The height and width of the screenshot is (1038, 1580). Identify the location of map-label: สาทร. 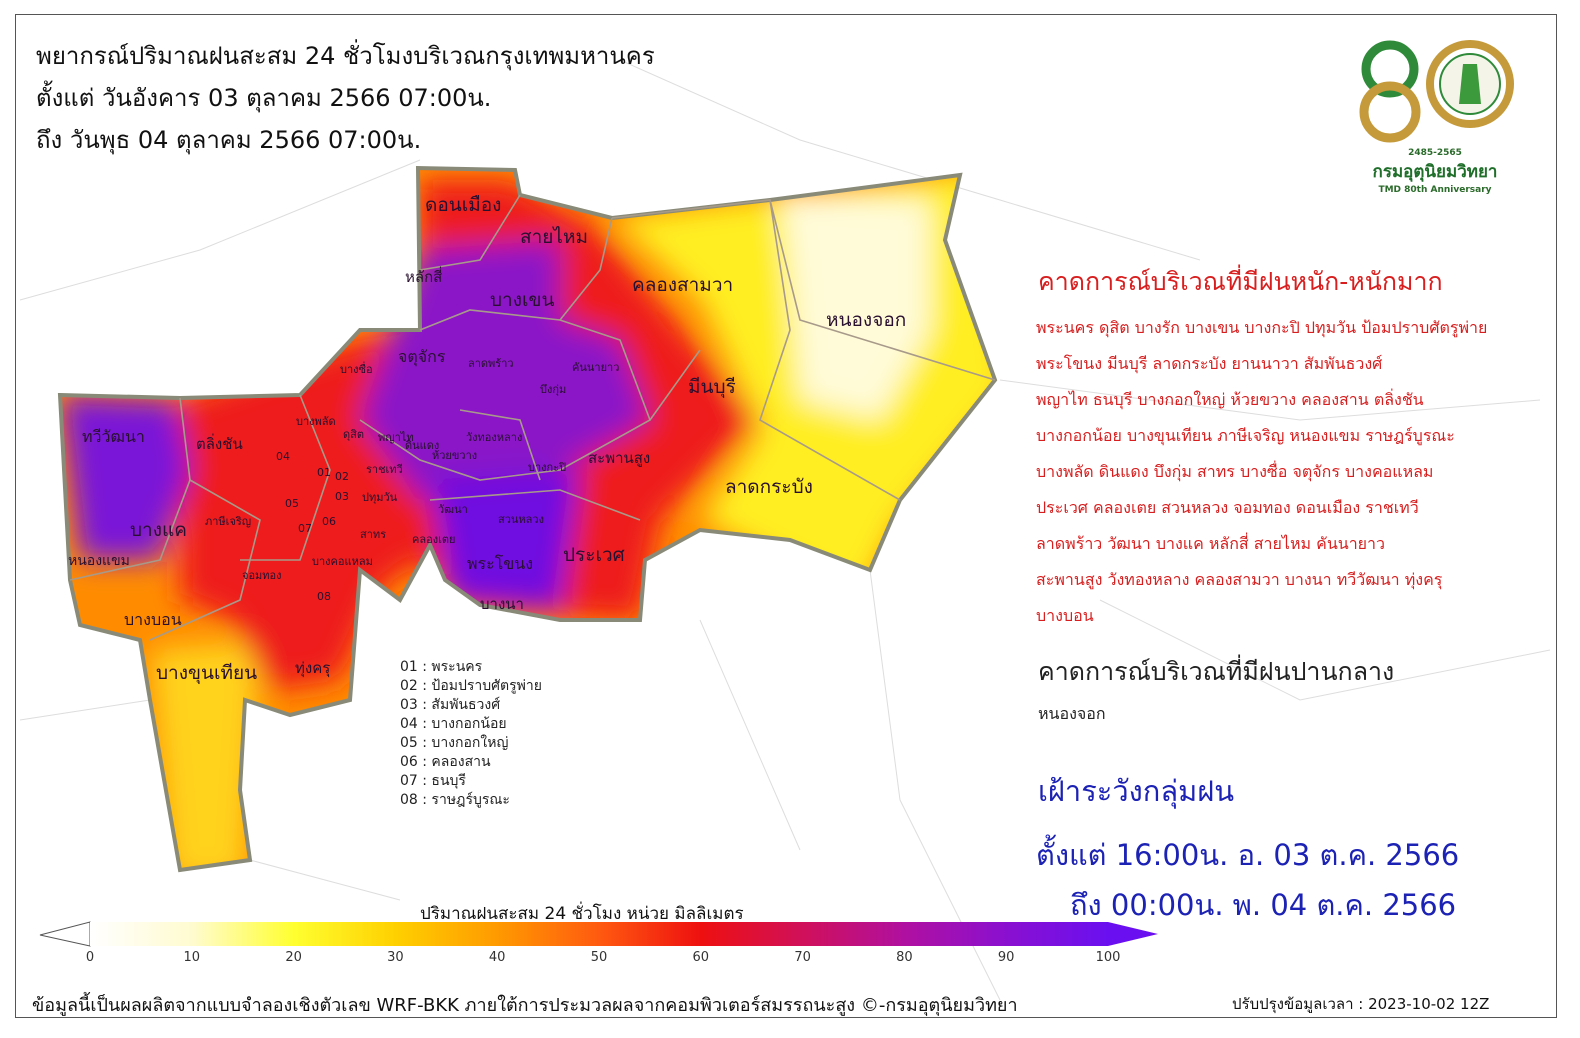
(373, 534).